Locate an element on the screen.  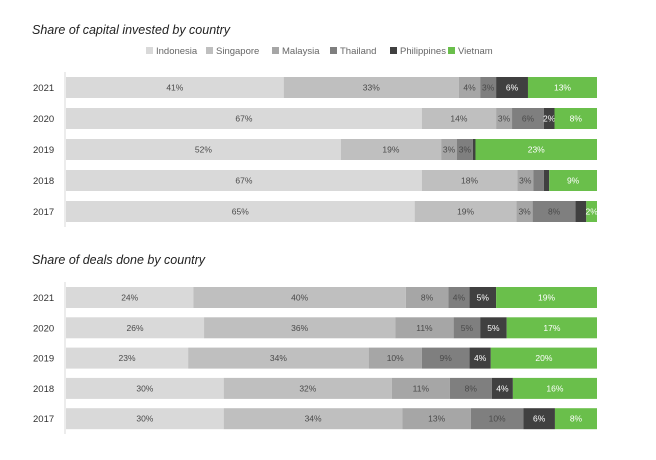
bar-row-2021: 2021 41% 33% 4% 3% 6% 13% is located at coordinates (315, 87).